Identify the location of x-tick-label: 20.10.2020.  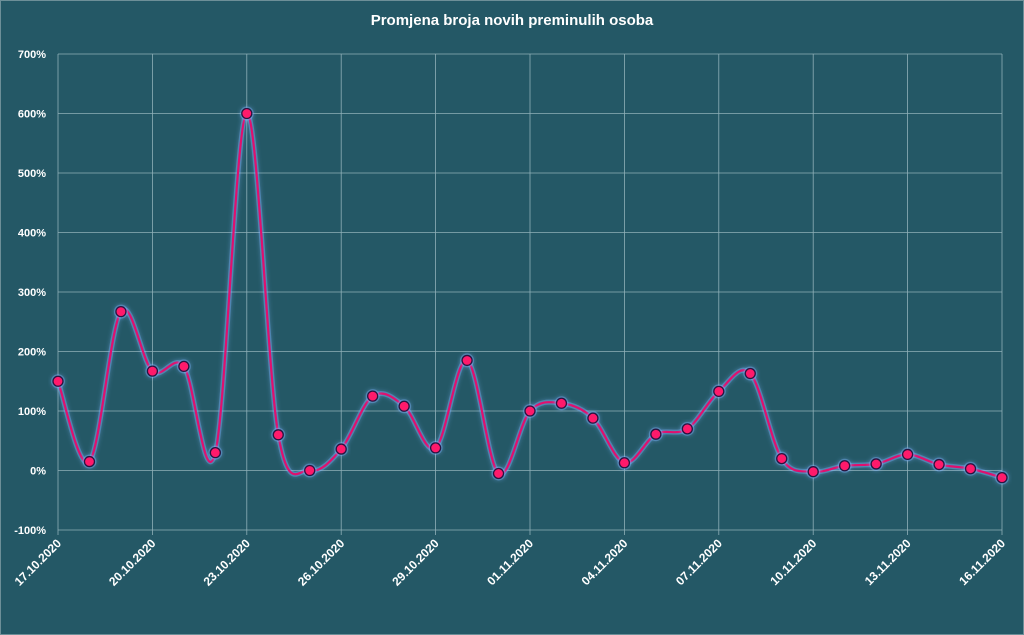
(132, 562).